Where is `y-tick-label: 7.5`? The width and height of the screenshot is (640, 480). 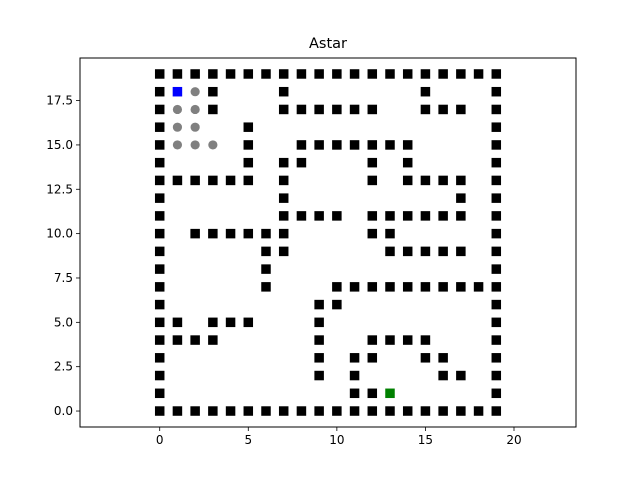
y-tick-label: 7.5 is located at coordinates (63, 278).